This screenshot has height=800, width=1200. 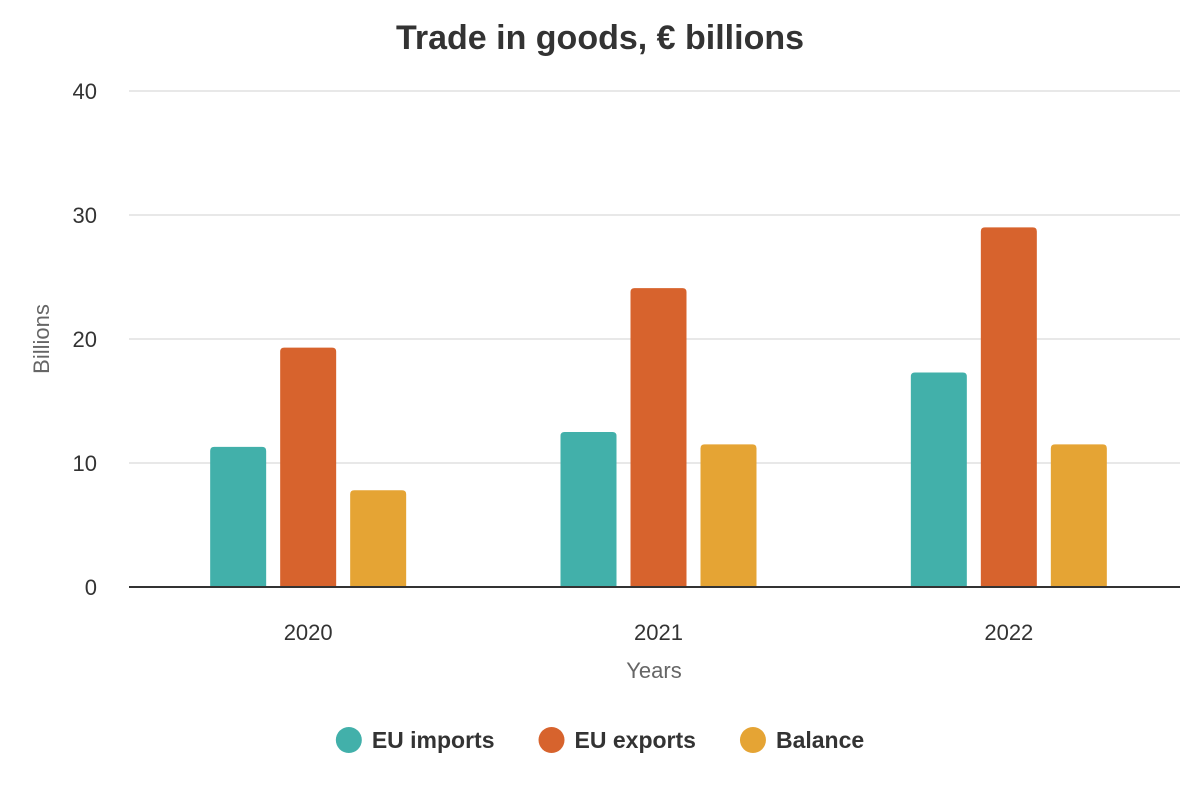 I want to click on y-axis-ticks: 0 10 20 30 40, so click(x=85, y=339).